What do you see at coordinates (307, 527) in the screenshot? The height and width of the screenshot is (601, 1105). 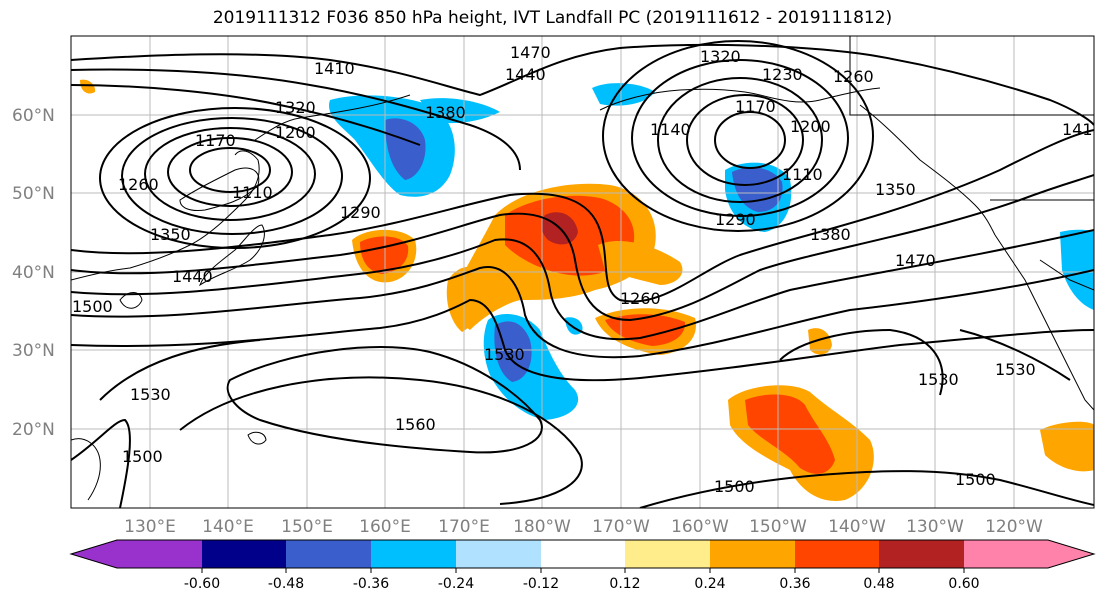 I see `lon-label: 150°E` at bounding box center [307, 527].